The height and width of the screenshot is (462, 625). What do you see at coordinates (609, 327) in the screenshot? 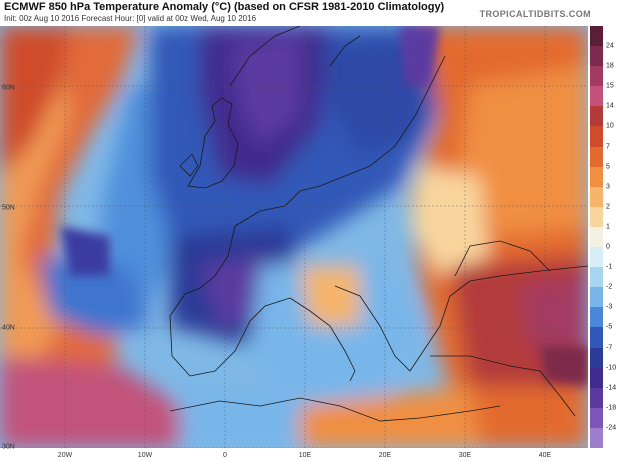
I see `colorbar-label: -5` at bounding box center [609, 327].